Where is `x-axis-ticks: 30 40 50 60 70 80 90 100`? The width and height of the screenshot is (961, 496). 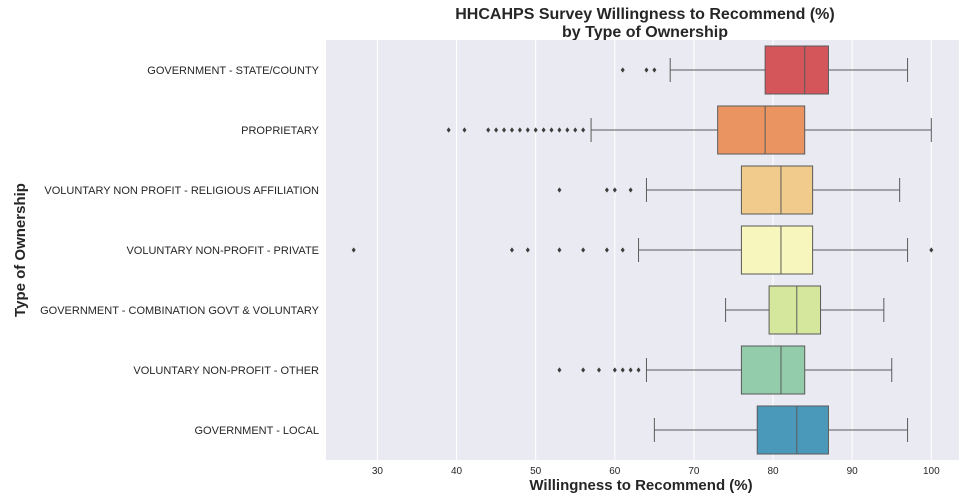
x-axis-ticks: 30 40 50 60 70 80 90 100 is located at coordinates (656, 471).